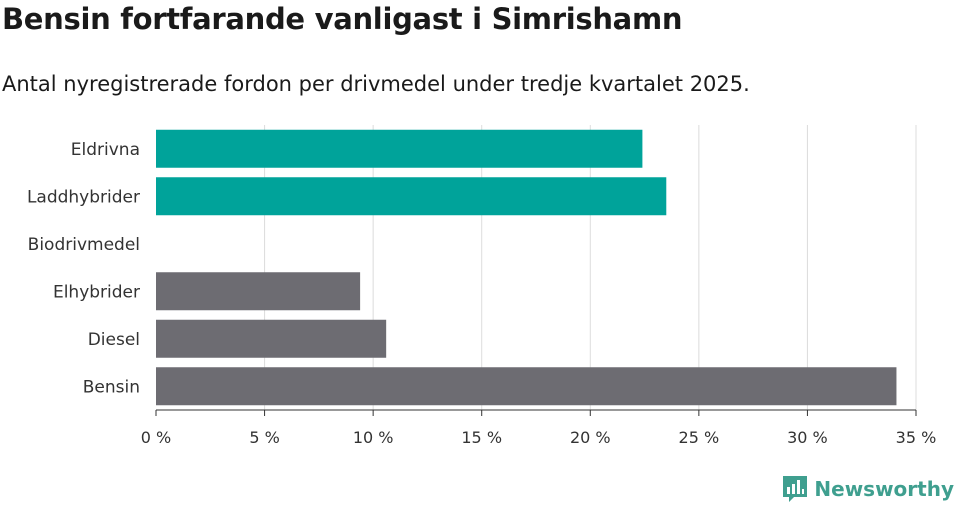 This screenshot has height=505, width=960. I want to click on category-label: Biodrivmedel, so click(84, 245).